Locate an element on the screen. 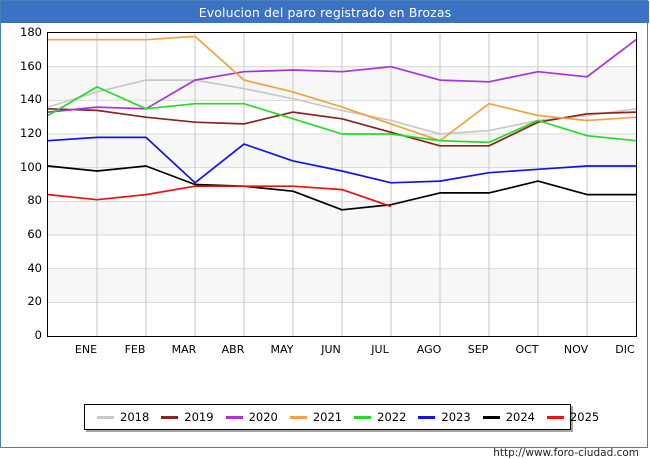  x-tick-ABR: ABR is located at coordinates (233, 349).